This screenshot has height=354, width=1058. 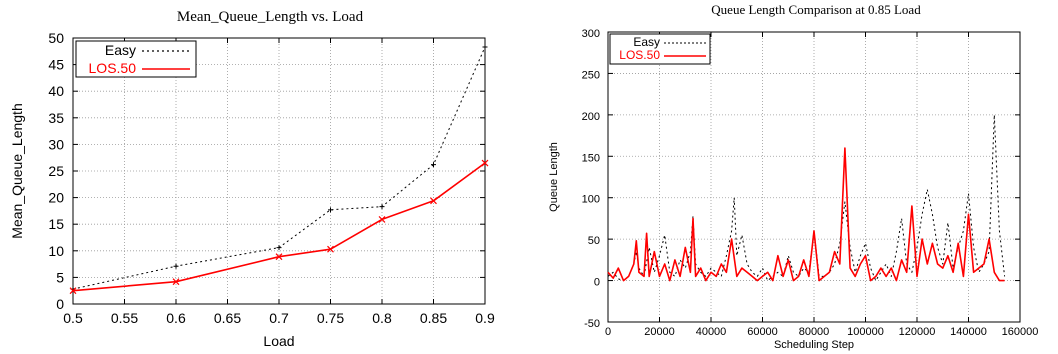 What do you see at coordinates (591, 75) in the screenshot?
I see `y-tick-label: 250` at bounding box center [591, 75].